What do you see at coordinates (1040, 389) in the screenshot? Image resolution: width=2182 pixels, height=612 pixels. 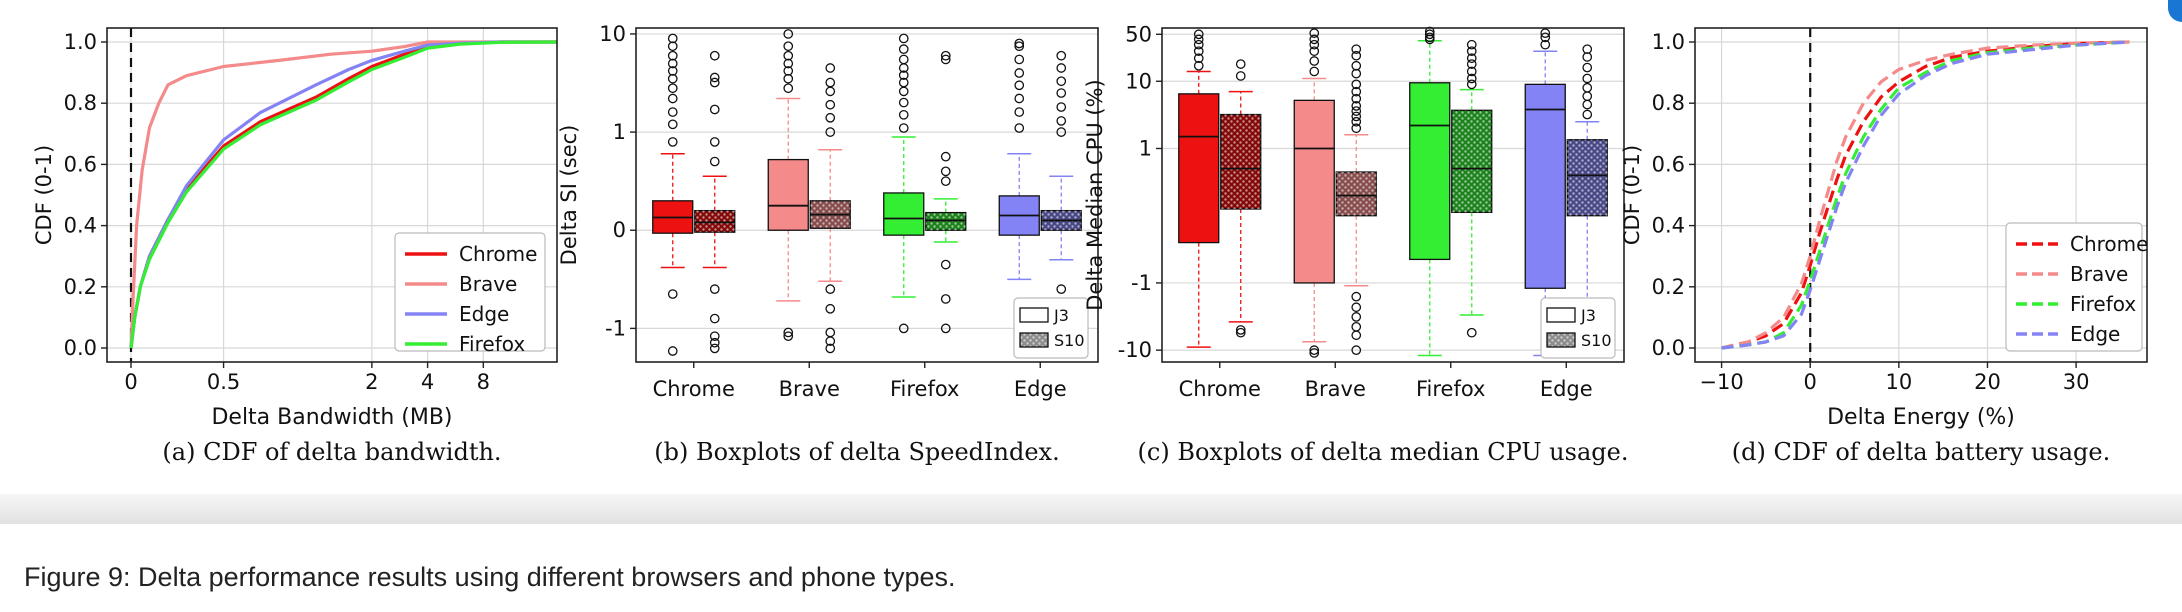 I see `category-label: Edge` at bounding box center [1040, 389].